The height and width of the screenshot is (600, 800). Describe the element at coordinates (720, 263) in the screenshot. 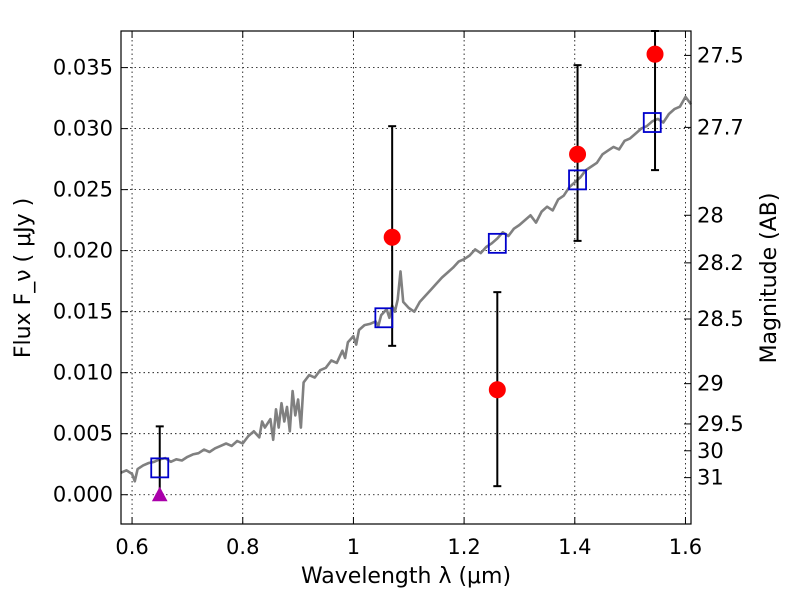

I see `right-tick-label: 28.2` at that location.